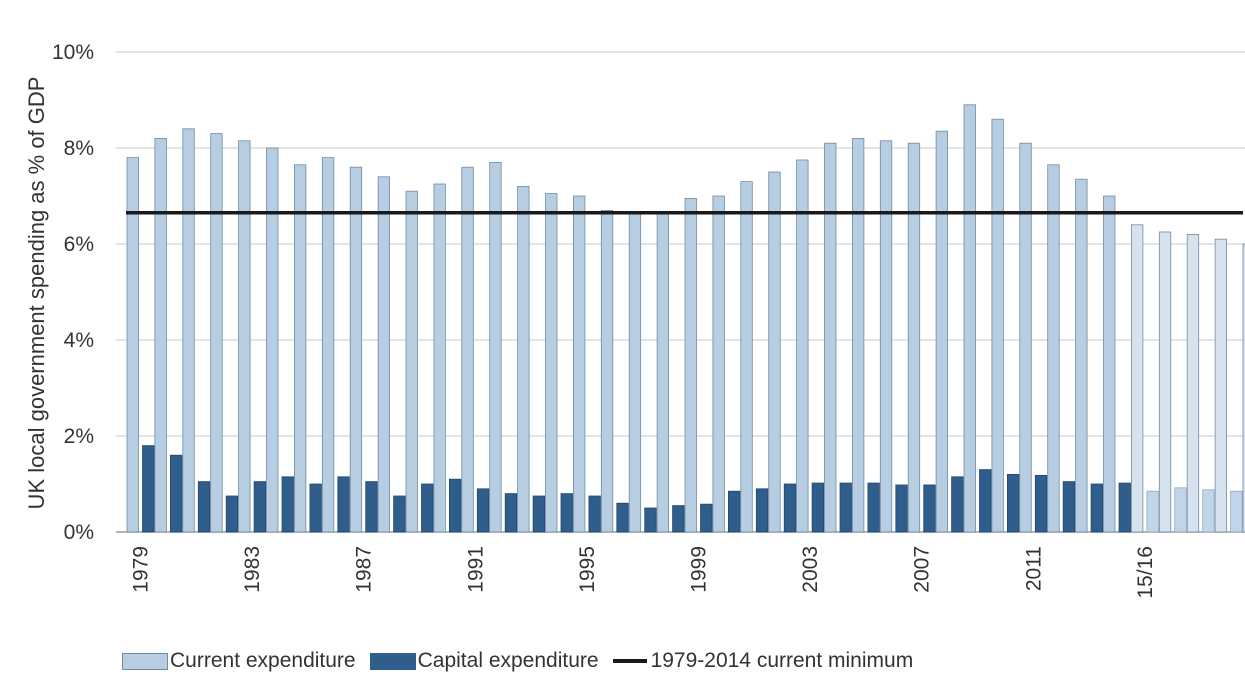 The image size is (1245, 676). Describe the element at coordinates (1145, 572) in the screenshot. I see `x-tick-label: 15/16` at that location.